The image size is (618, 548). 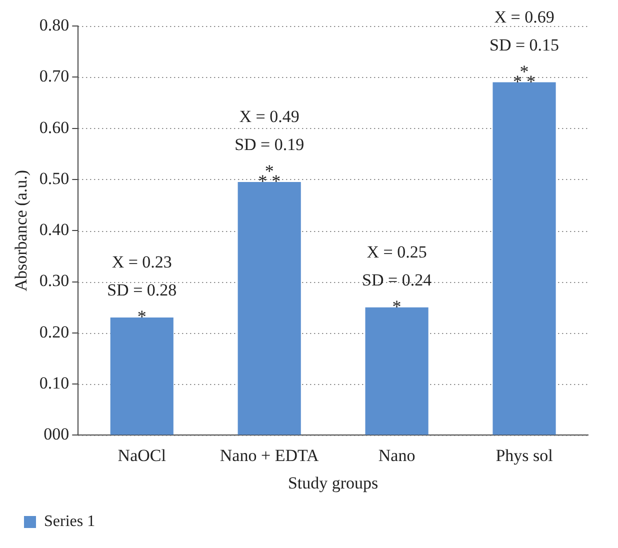 What do you see at coordinates (57, 434) in the screenshot?
I see `y-tick-label: 000` at bounding box center [57, 434].